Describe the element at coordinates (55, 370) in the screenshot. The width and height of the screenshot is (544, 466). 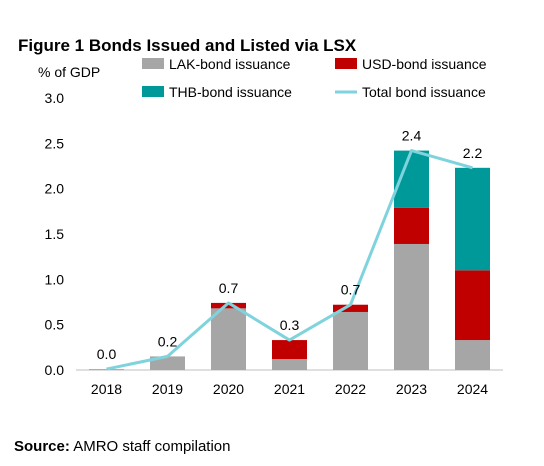
I see `y-tick-label: 0.0` at that location.